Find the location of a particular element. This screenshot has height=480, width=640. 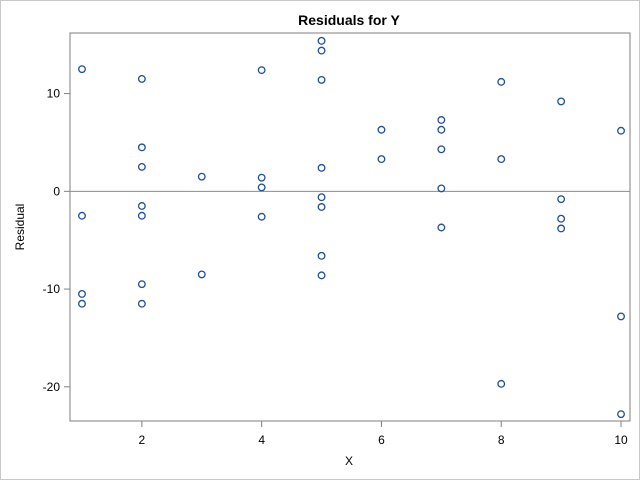

y-tick-label: 10 is located at coordinates (54, 94).